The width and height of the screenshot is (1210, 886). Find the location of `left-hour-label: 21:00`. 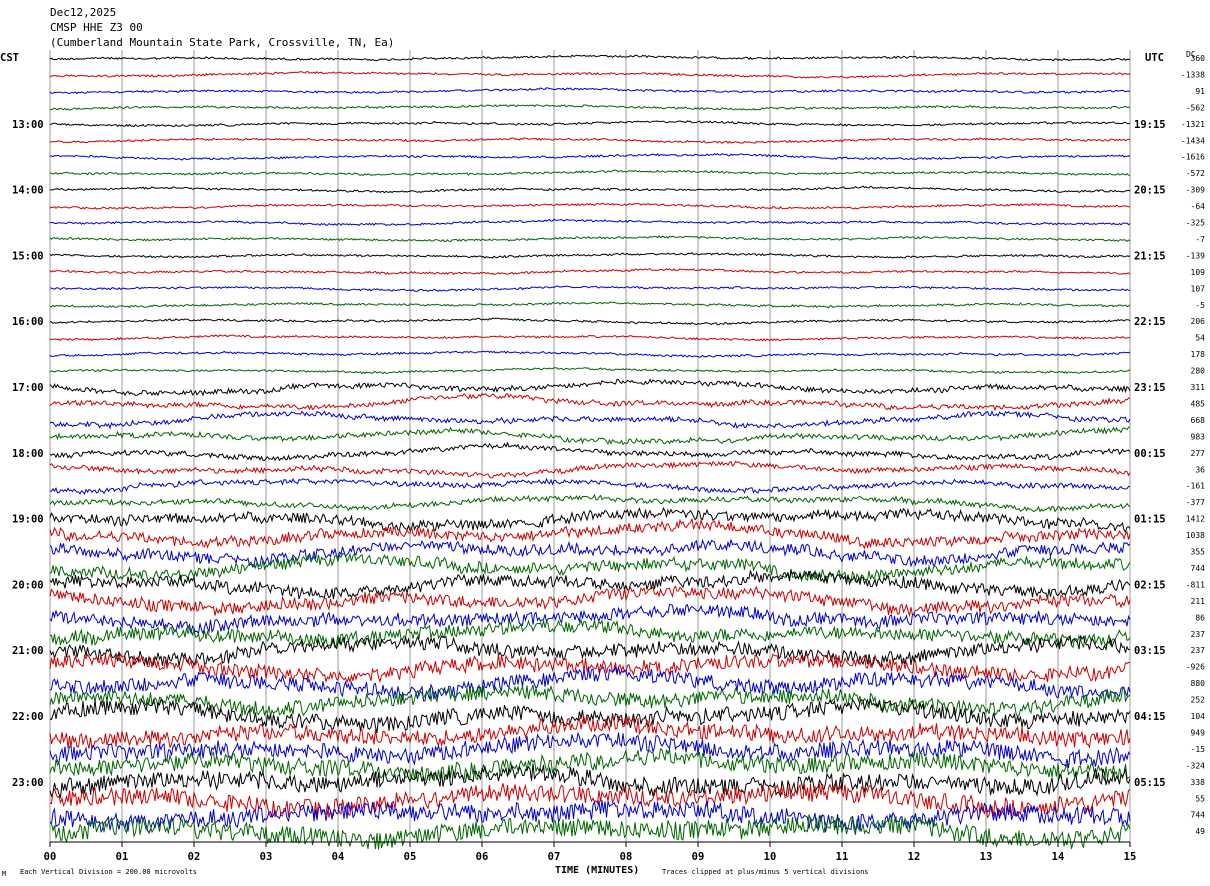

left-hour-label: 21:00 is located at coordinates (28, 651).